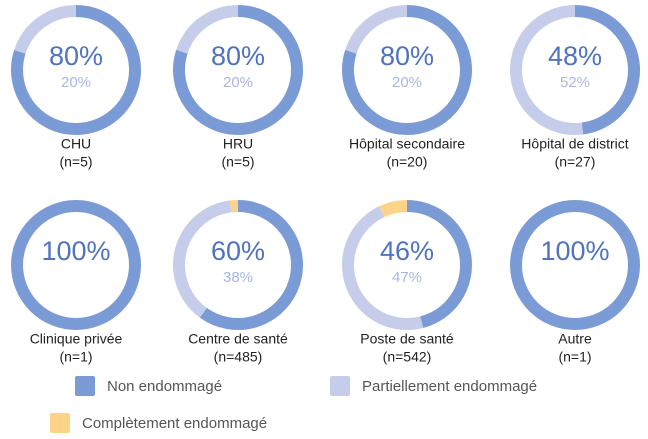 This screenshot has height=439, width=648. Describe the element at coordinates (174, 423) in the screenshot. I see `legend-label: Complètement endommagé` at that location.